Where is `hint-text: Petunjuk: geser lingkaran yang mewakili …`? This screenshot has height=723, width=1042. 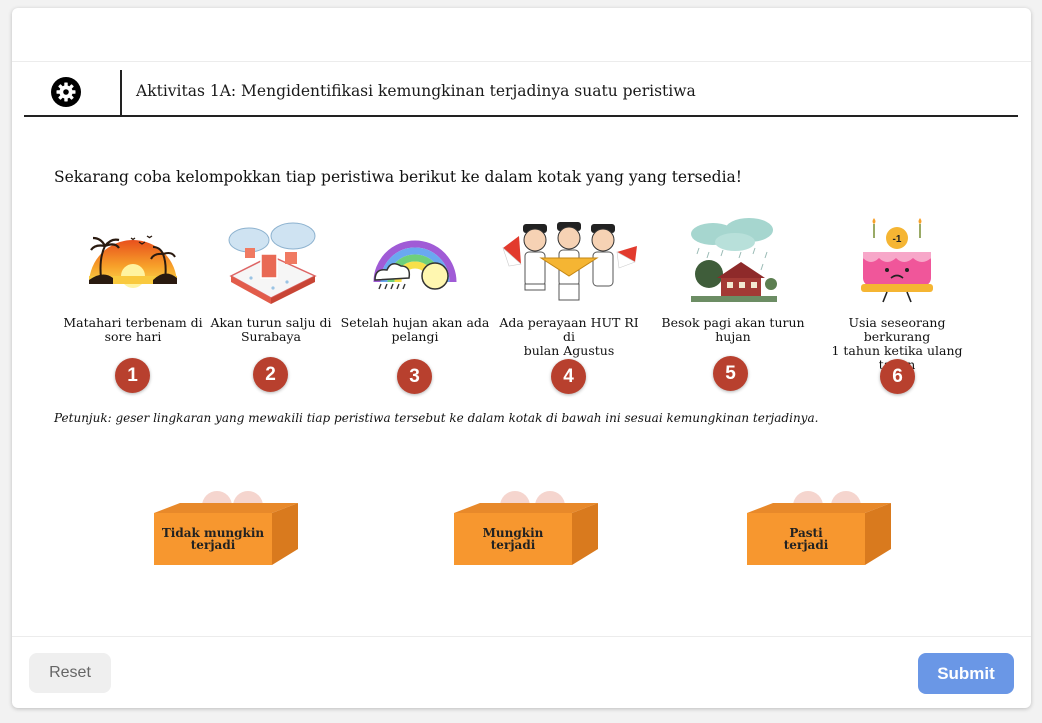
hint-text: Petunjuk: geser lingkaran yang mewakili … is located at coordinates (436, 418).